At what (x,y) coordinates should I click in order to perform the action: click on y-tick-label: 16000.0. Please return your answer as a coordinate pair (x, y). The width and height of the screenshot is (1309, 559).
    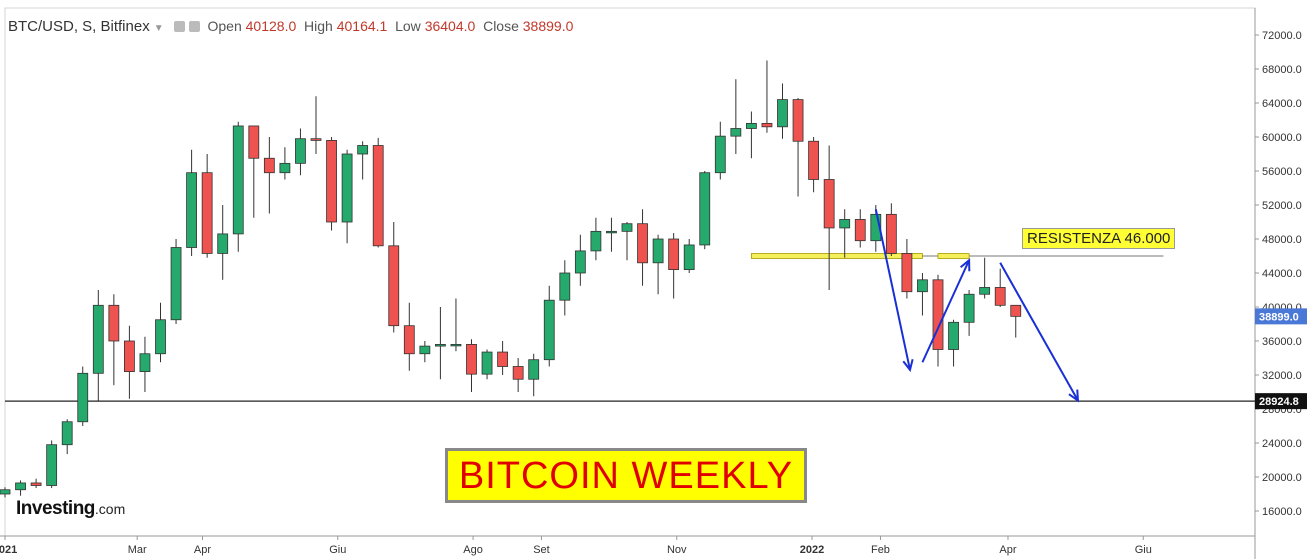
    Looking at the image, I should click on (1282, 512).